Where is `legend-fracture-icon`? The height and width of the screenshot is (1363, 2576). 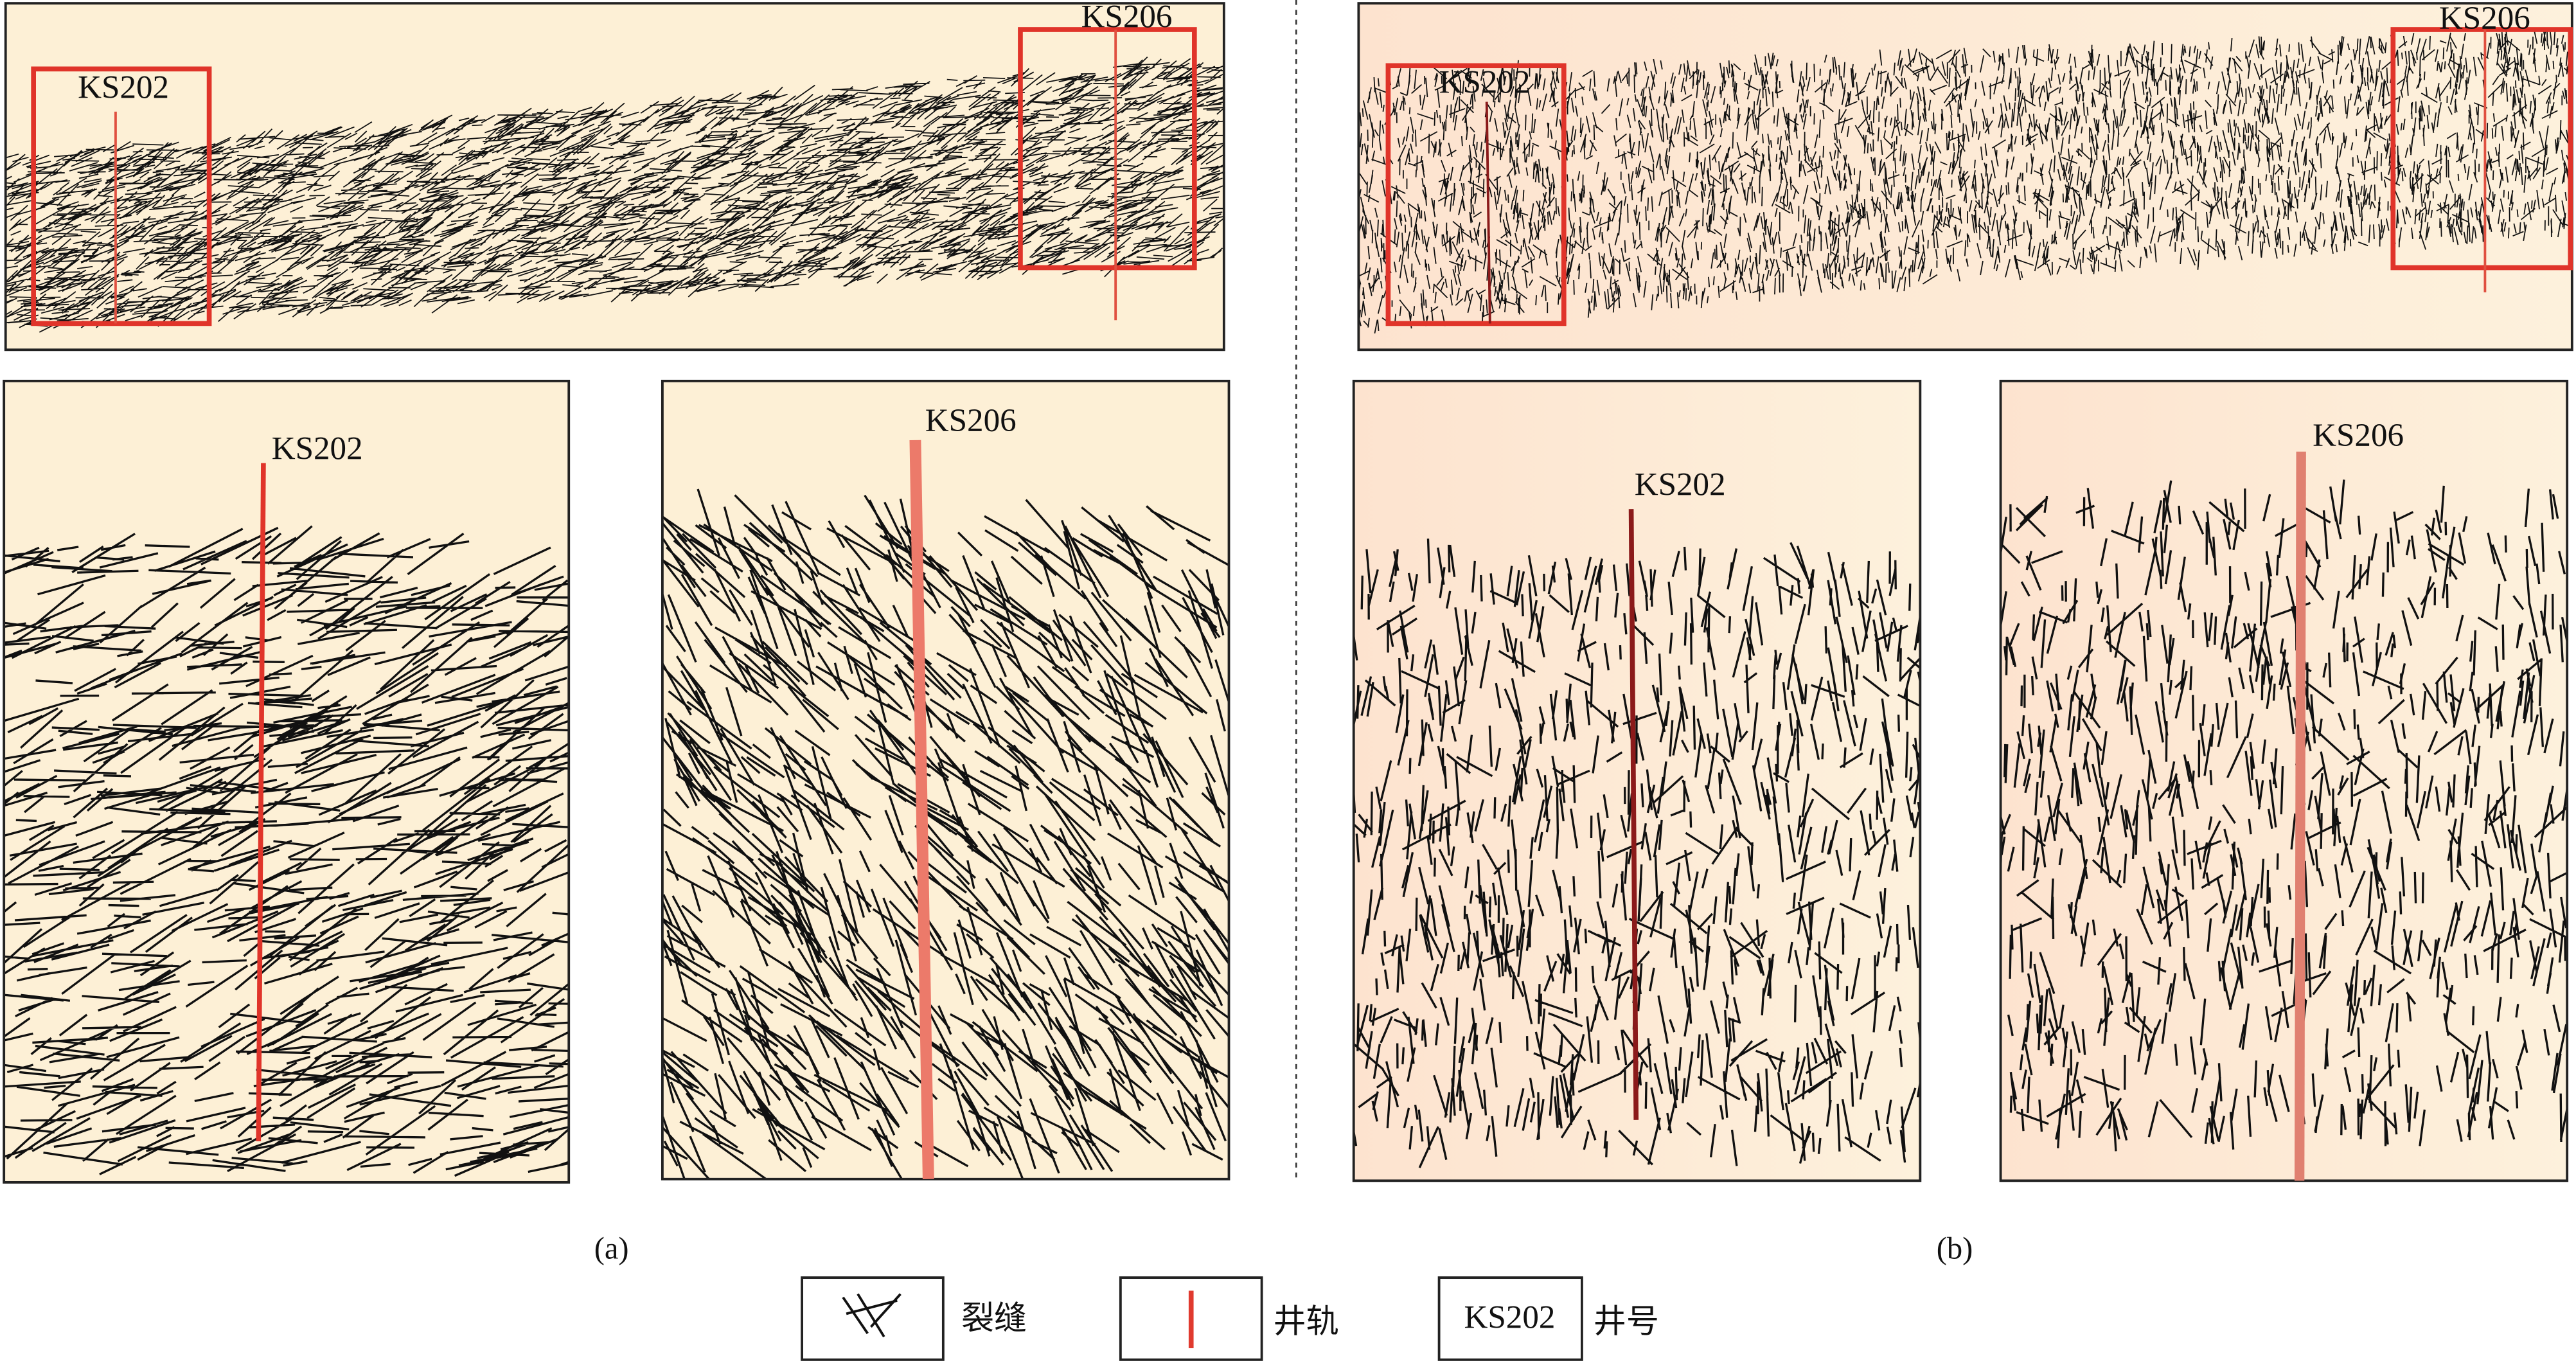 legend-fracture-icon is located at coordinates (872, 1315).